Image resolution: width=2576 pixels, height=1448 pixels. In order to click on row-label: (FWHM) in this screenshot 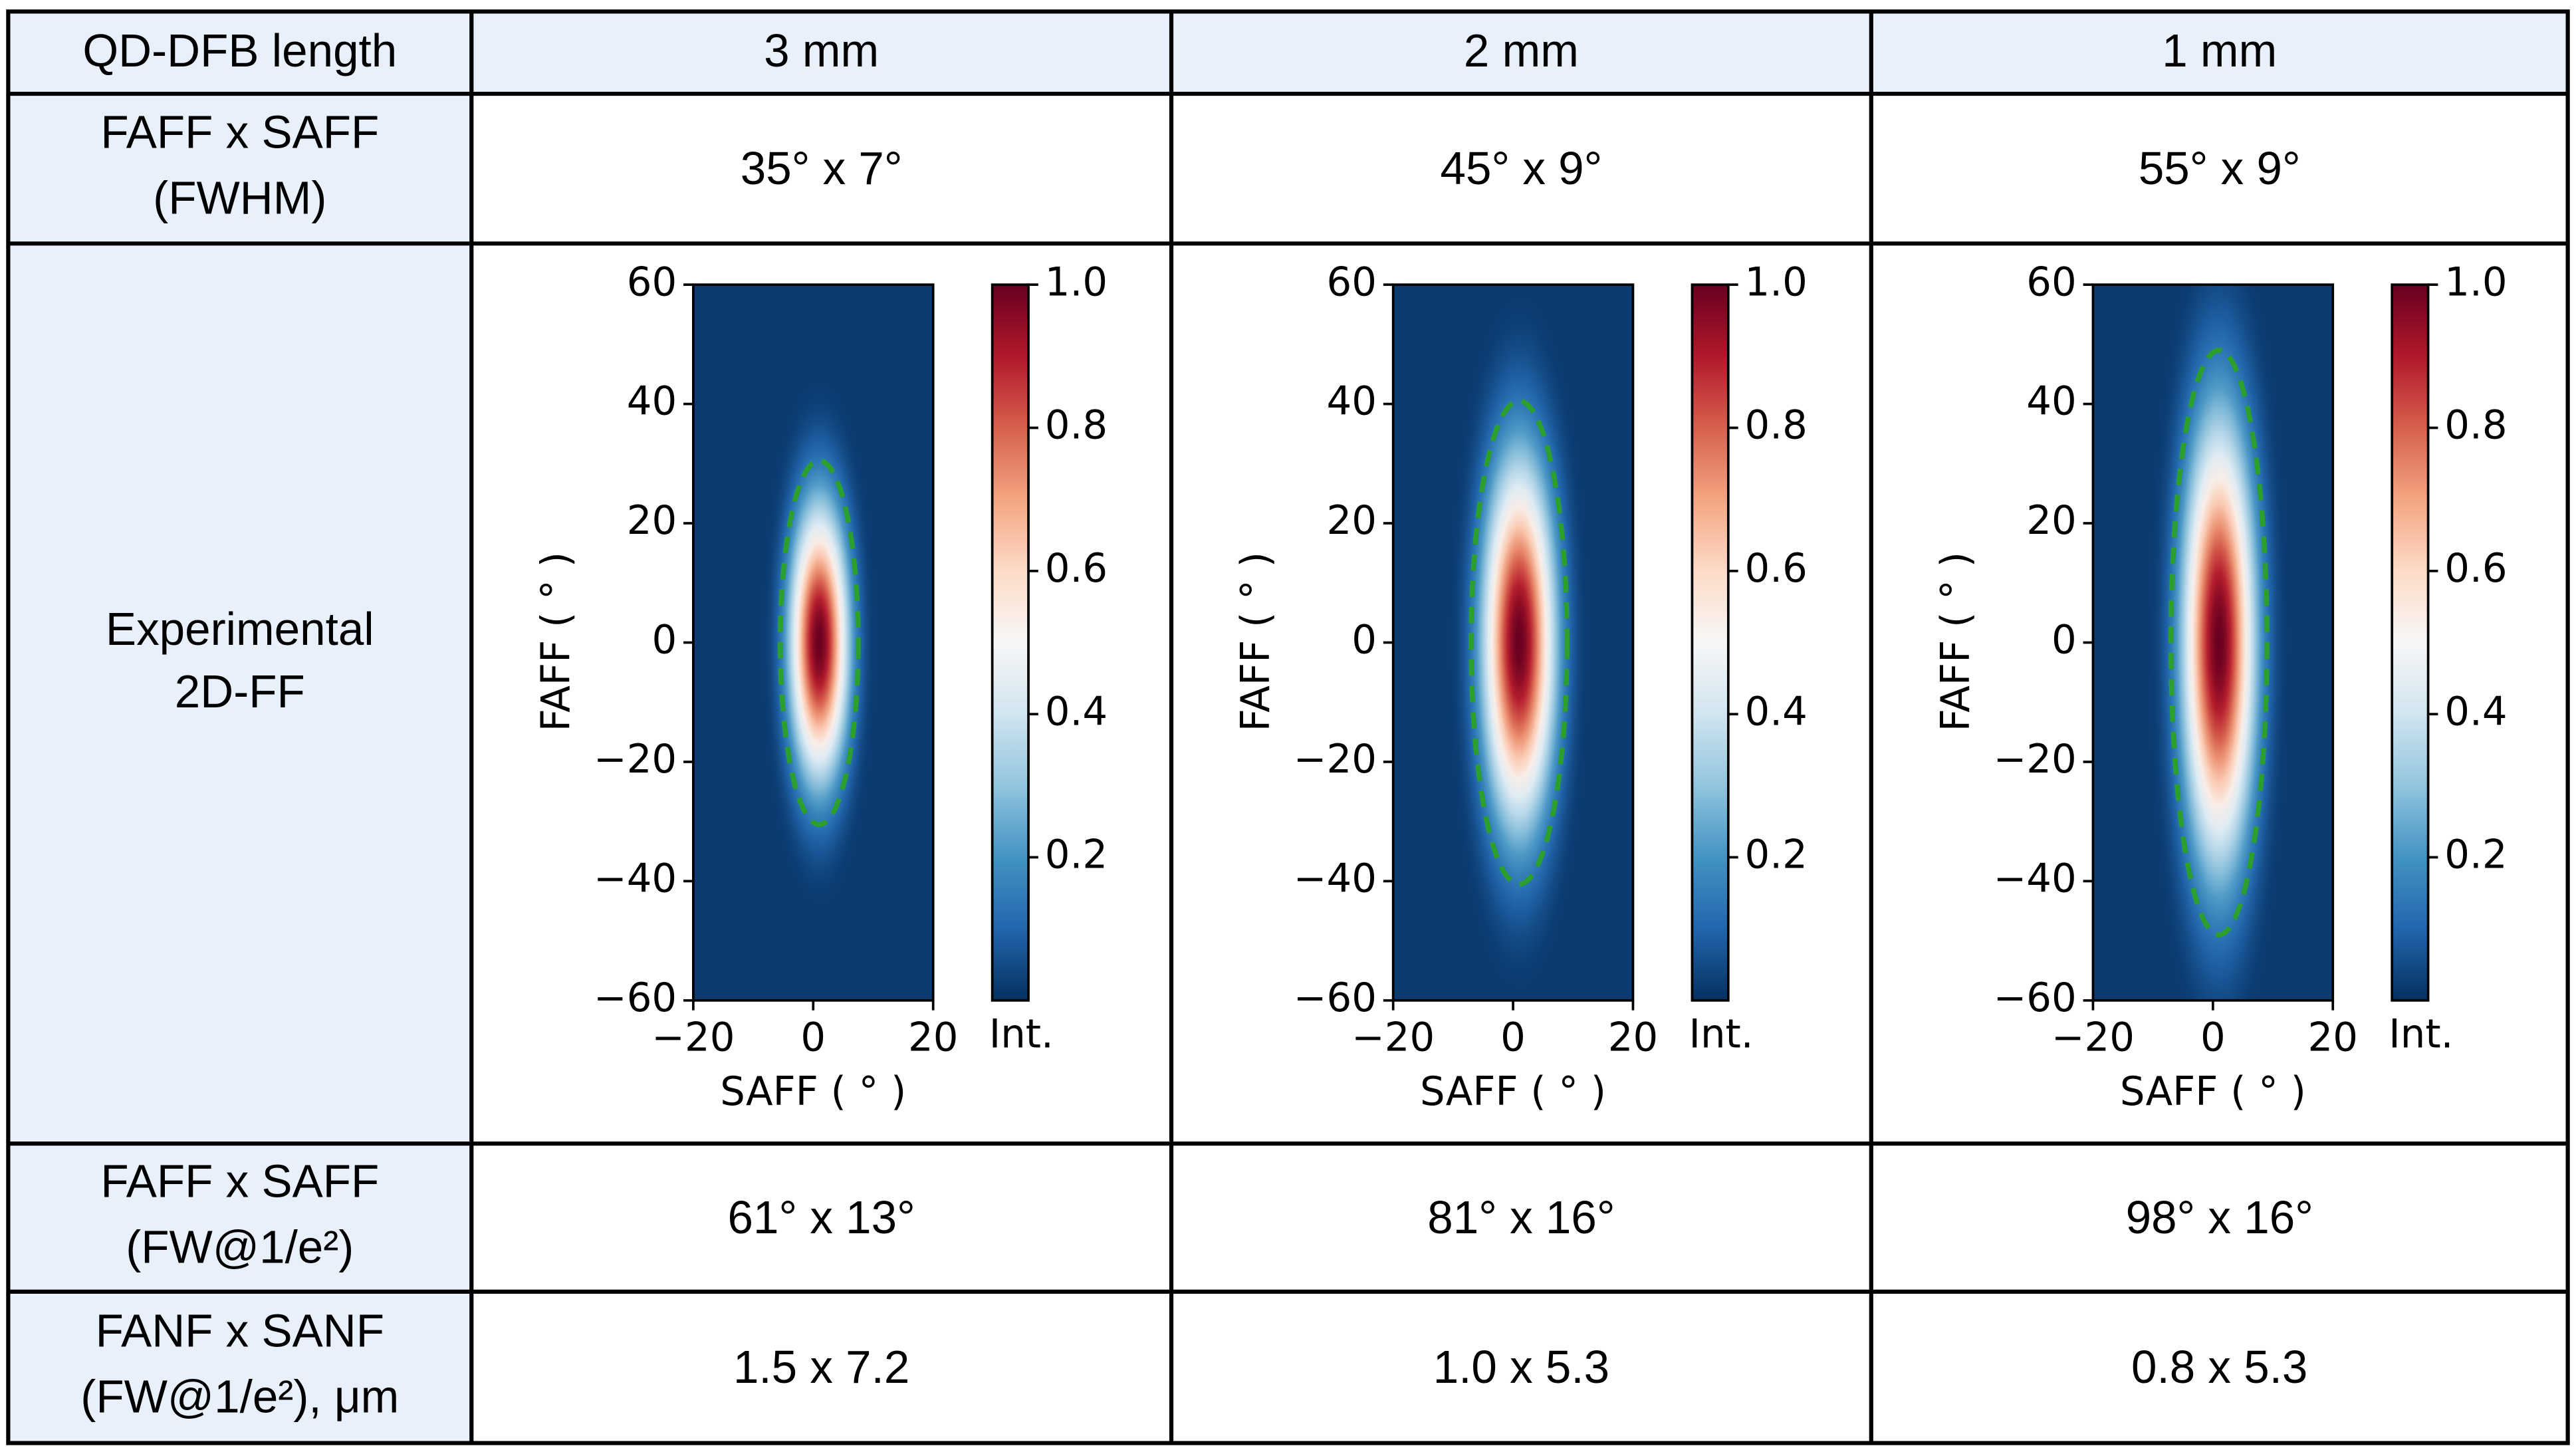, I will do `click(239, 197)`.